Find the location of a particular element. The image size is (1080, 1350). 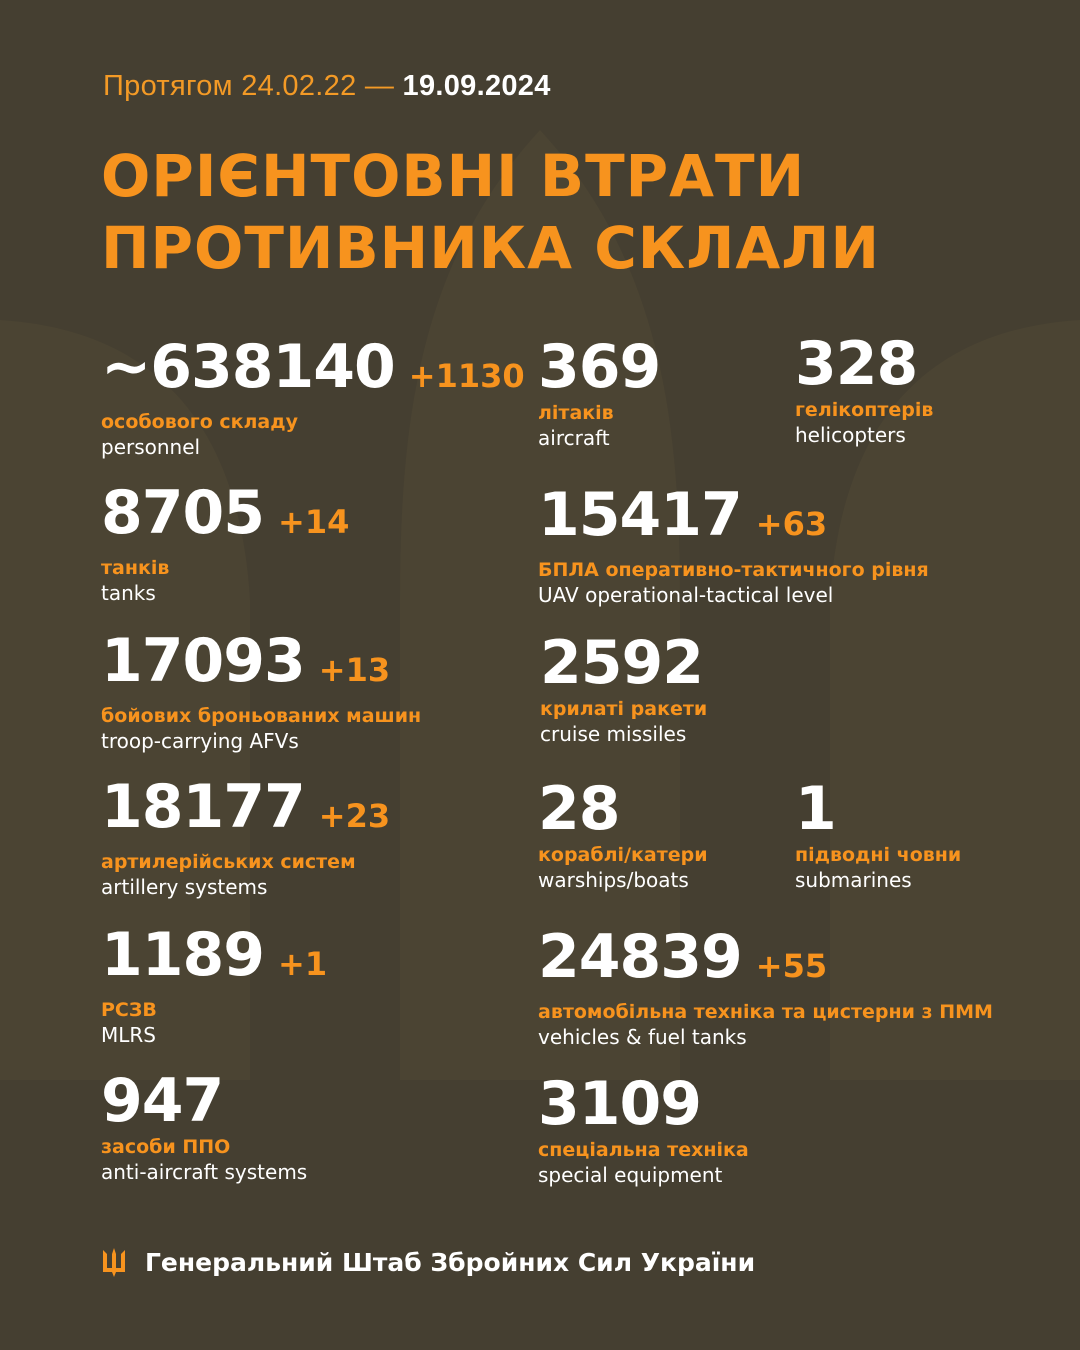

stat-value: 3109 is located at coordinates (620, 1104).